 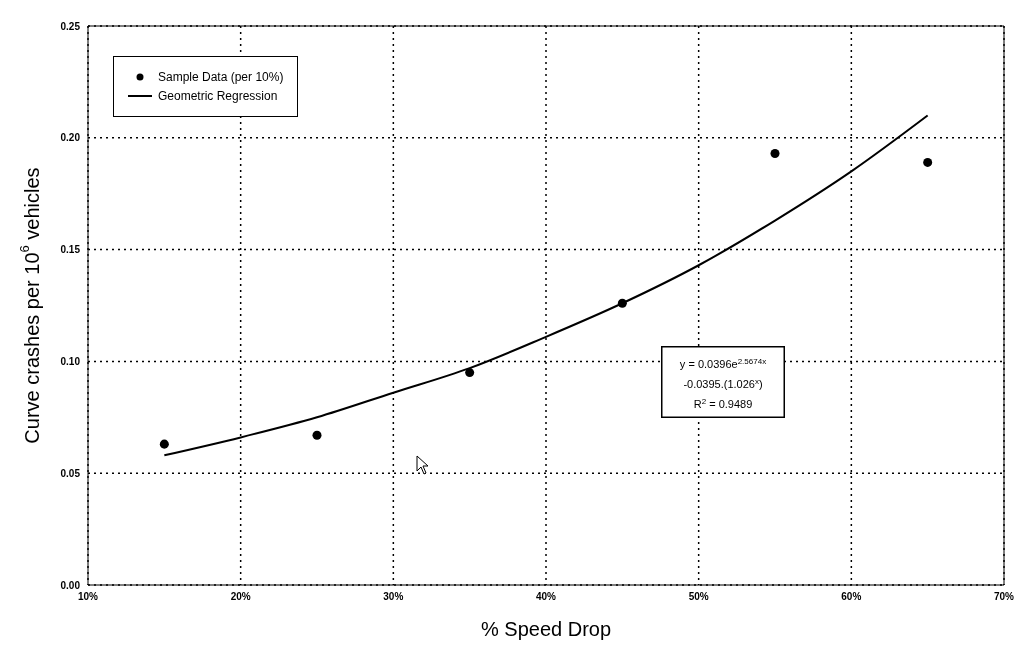 What do you see at coordinates (218, 96) in the screenshot?
I see `legend-label: Geometric Regression` at bounding box center [218, 96].